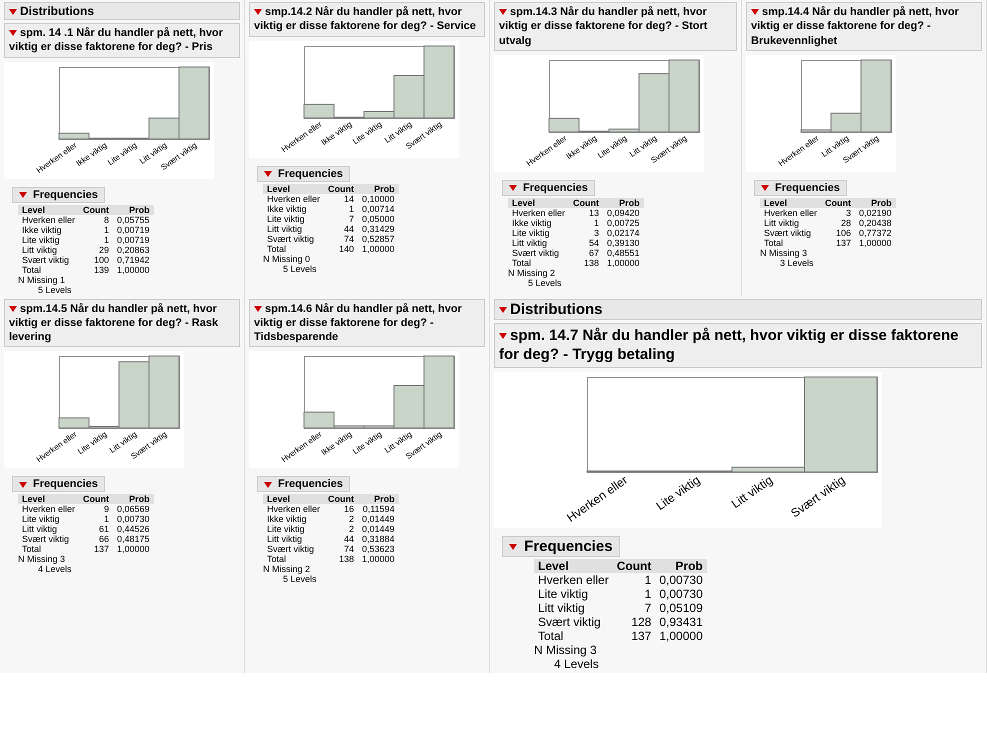  Describe the element at coordinates (623, 243) in the screenshot. I see `text: 0,39130` at that location.